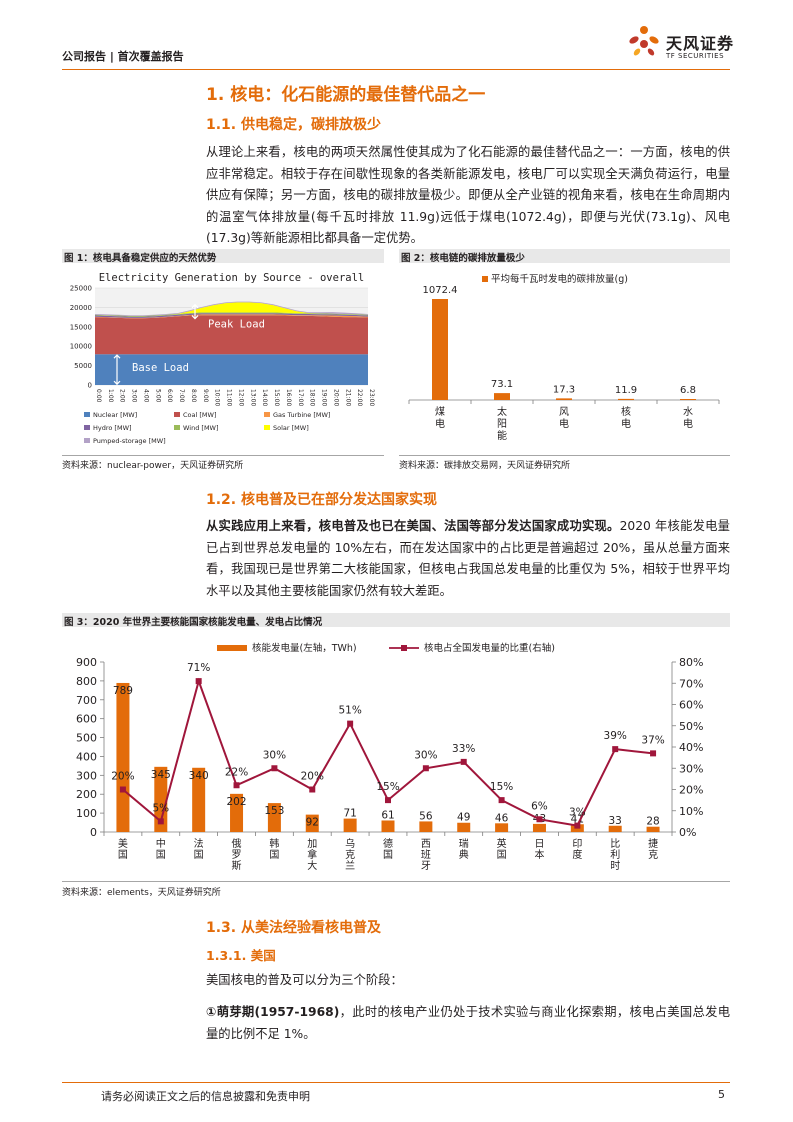 The width and height of the screenshot is (793, 1122). I want to click on fig3-title-bar, so click(396, 620).